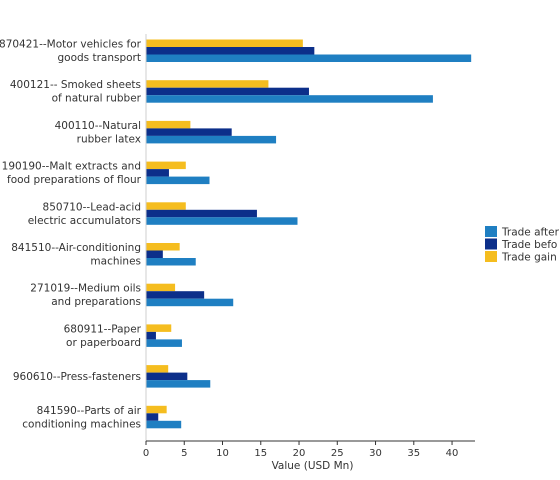 Image resolution: width=560 pixels, height=480 pixels. I want to click on legend-label: Trade befo, so click(529, 245).